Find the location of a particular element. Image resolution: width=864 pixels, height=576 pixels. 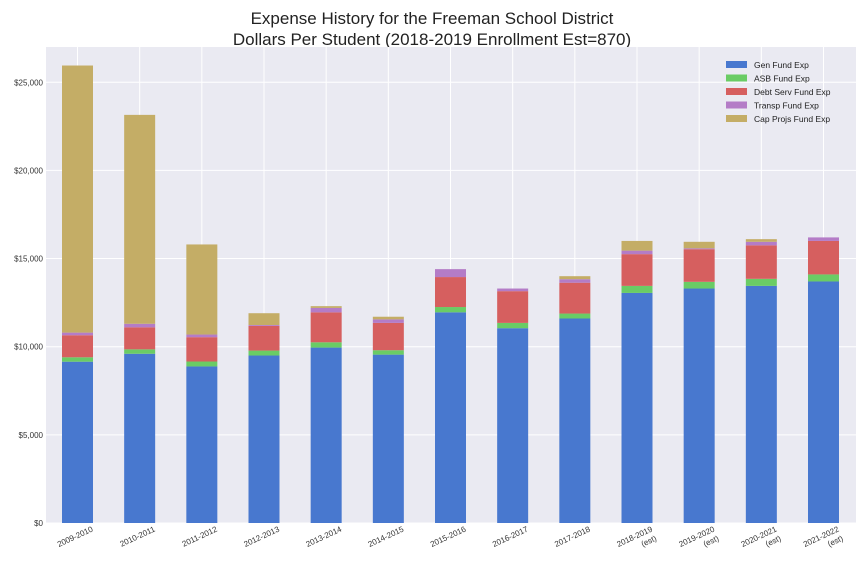

x-tick-label: 2021-2022(est) is located at coordinates (823, 541).